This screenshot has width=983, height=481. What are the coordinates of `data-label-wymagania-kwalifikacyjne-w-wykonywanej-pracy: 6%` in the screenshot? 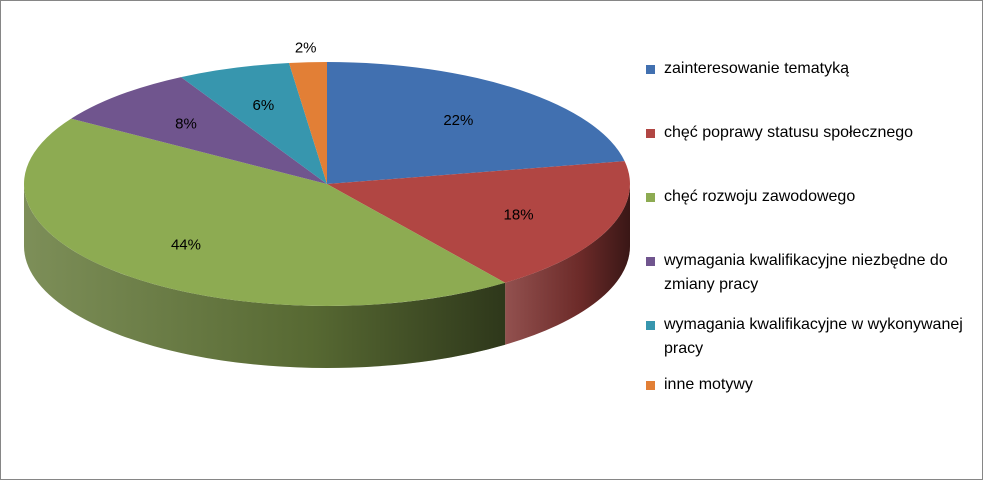 It's located at (263, 105).